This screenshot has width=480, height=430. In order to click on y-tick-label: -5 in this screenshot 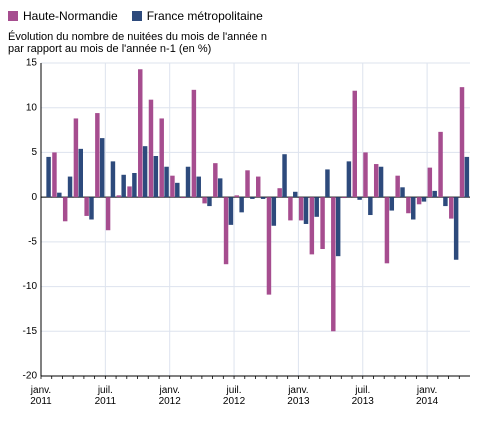, I will do `click(32, 241)`.